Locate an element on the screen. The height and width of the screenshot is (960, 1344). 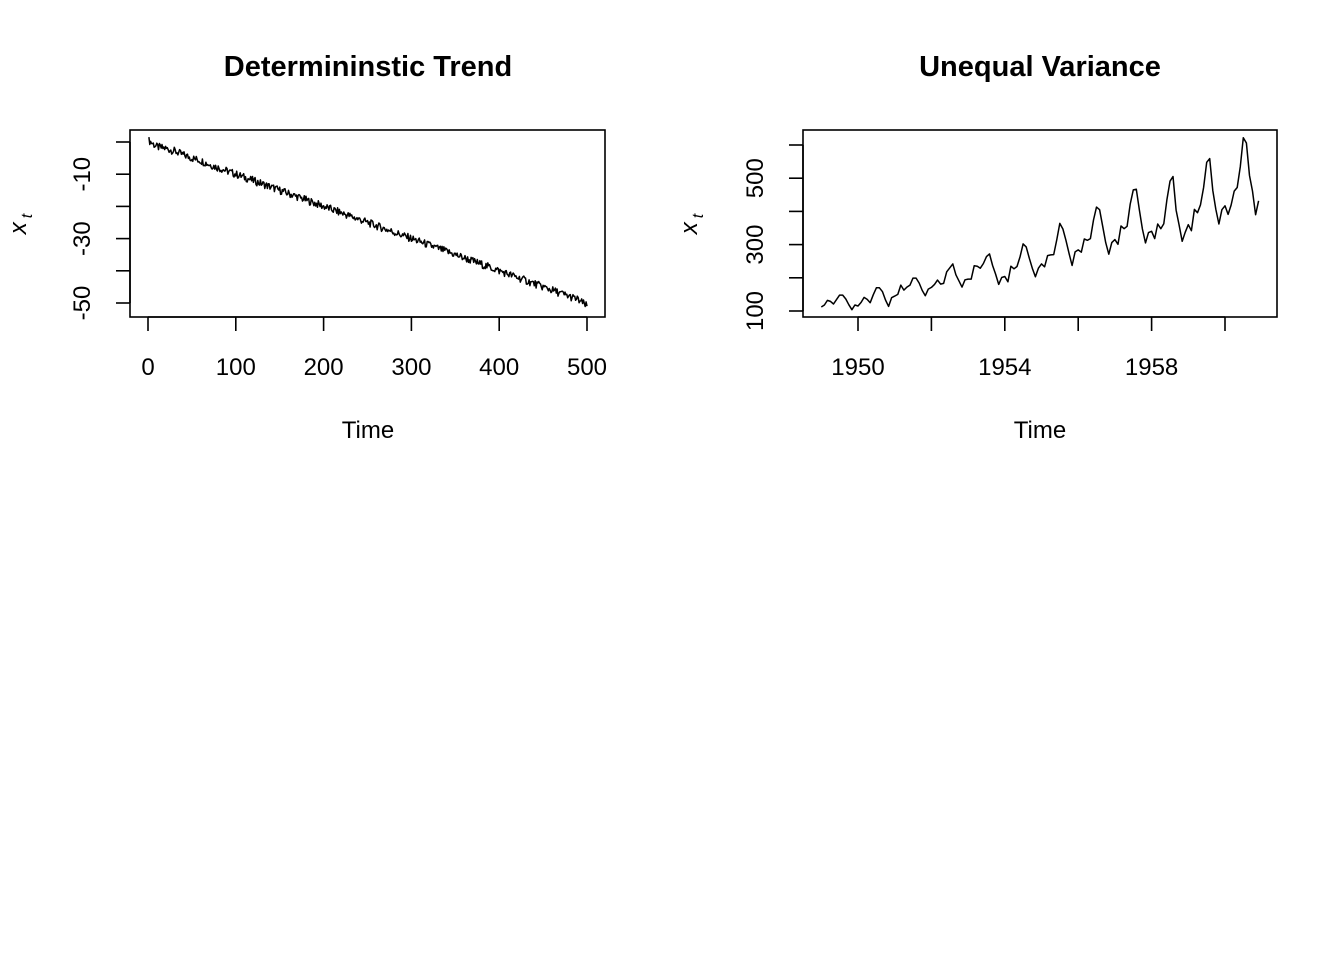
x-tick-label: 500 is located at coordinates (587, 367).